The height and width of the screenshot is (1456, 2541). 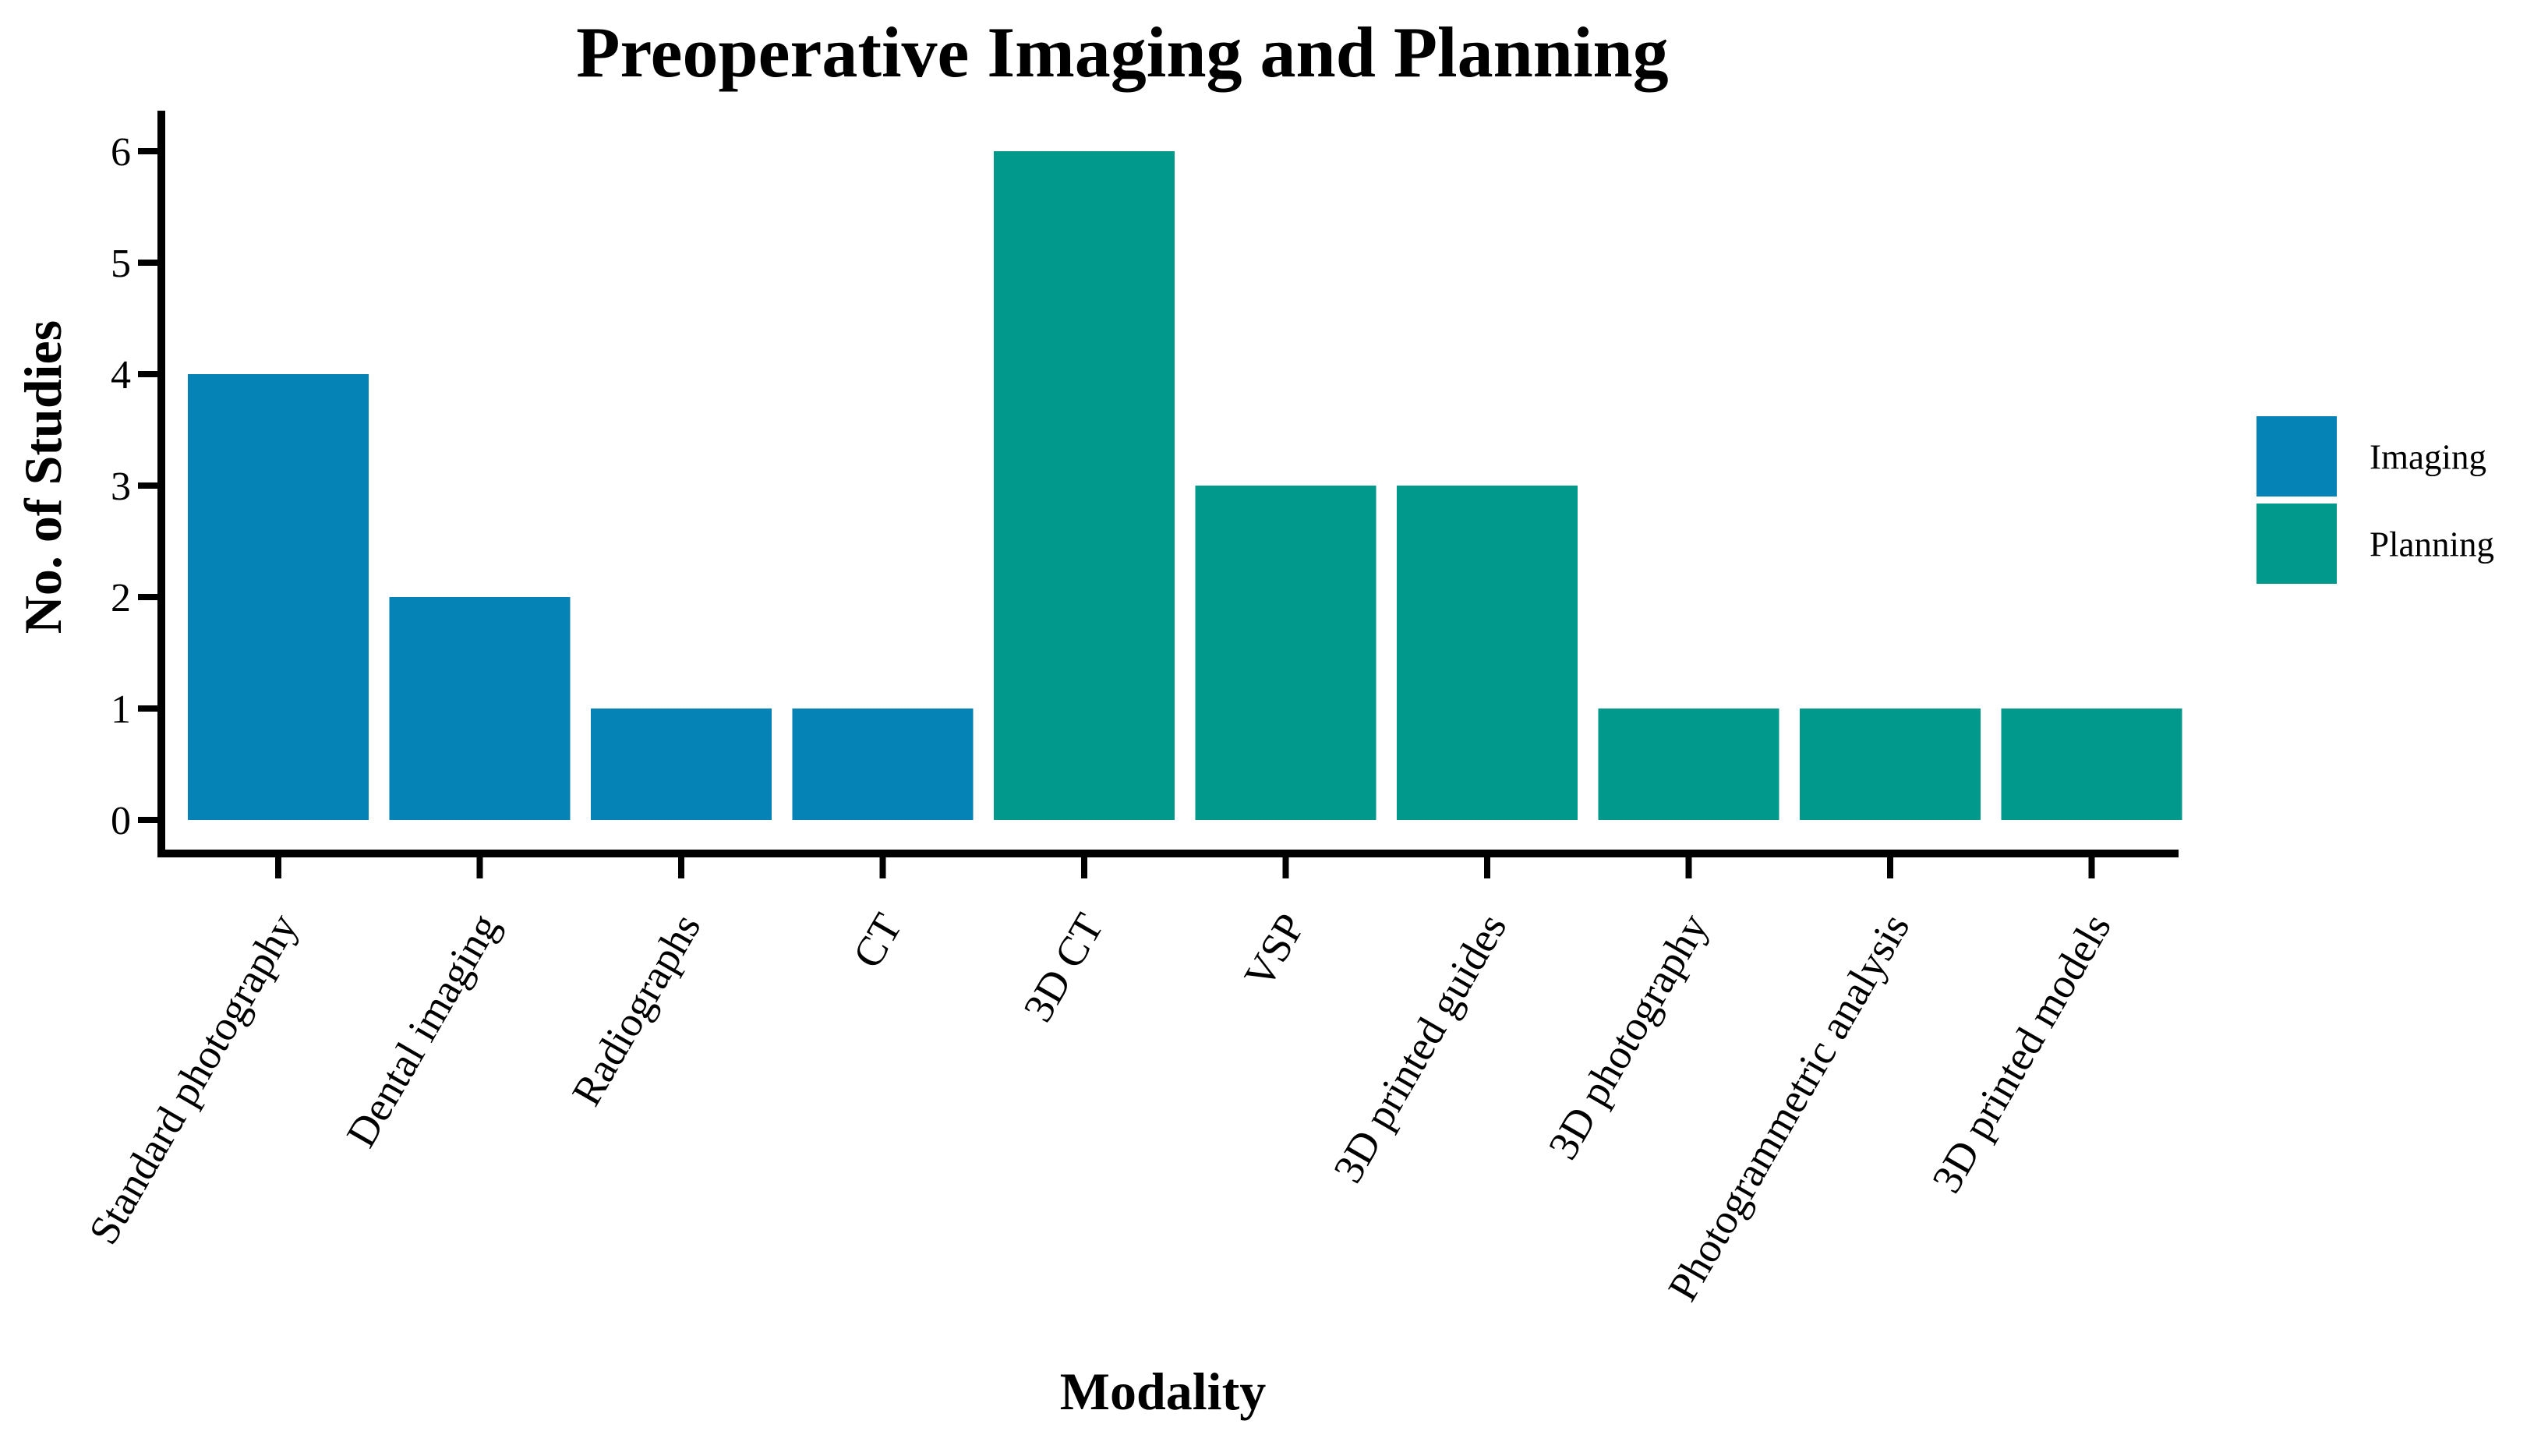 I want to click on x-tick-label: VSP, so click(x=1274, y=951).